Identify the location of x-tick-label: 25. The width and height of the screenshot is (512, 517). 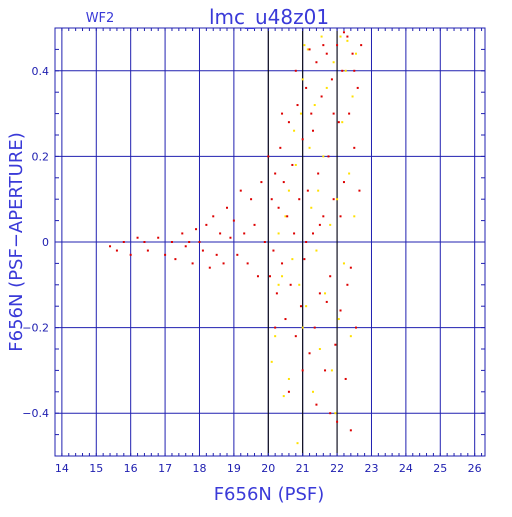
(440, 468).